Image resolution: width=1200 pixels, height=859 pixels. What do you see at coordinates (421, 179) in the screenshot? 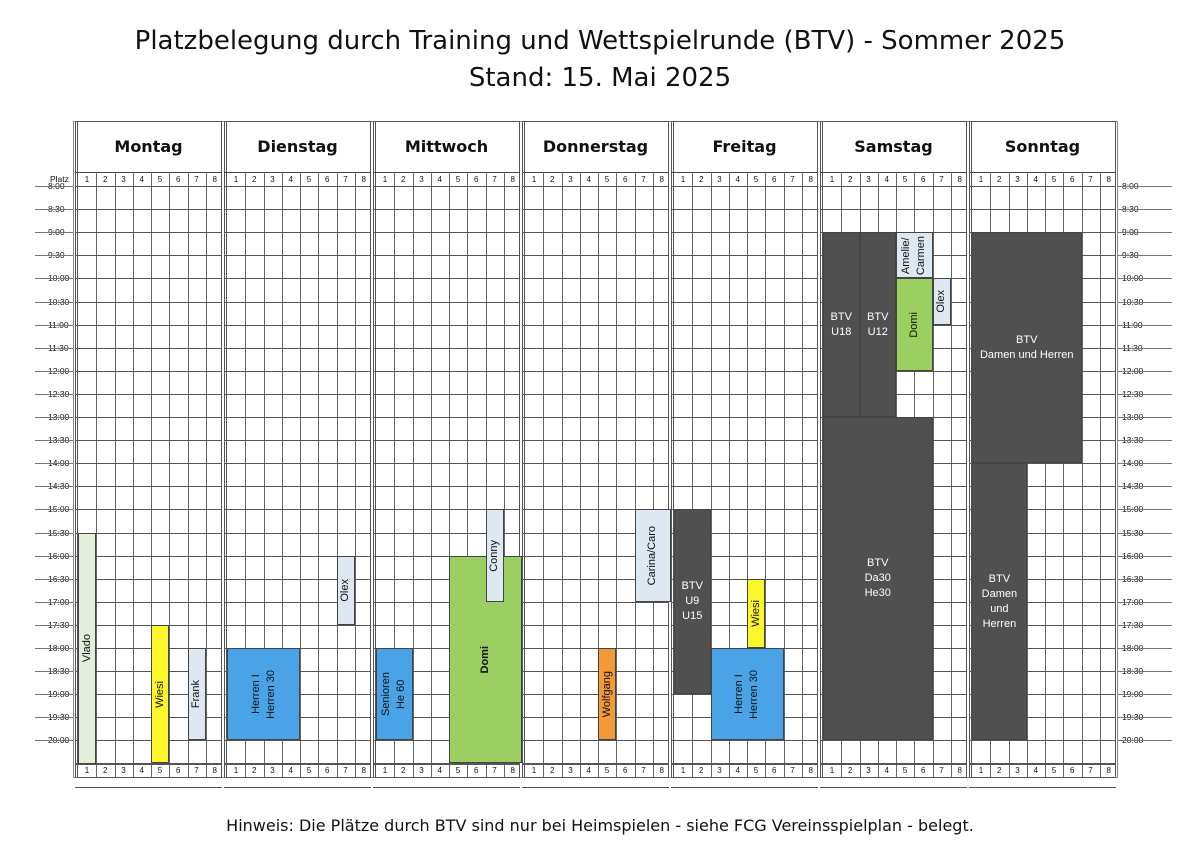
I see `court-number: 3` at bounding box center [421, 179].